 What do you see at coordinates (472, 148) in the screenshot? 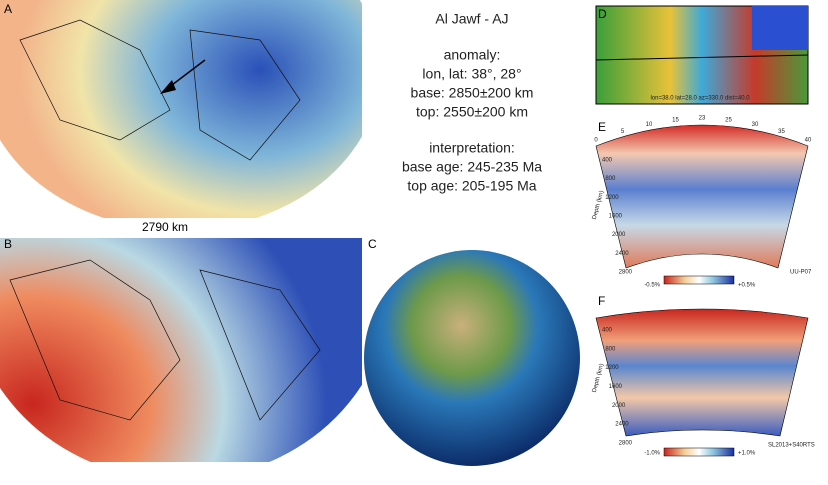
I see `text: interpretation:` at bounding box center [472, 148].